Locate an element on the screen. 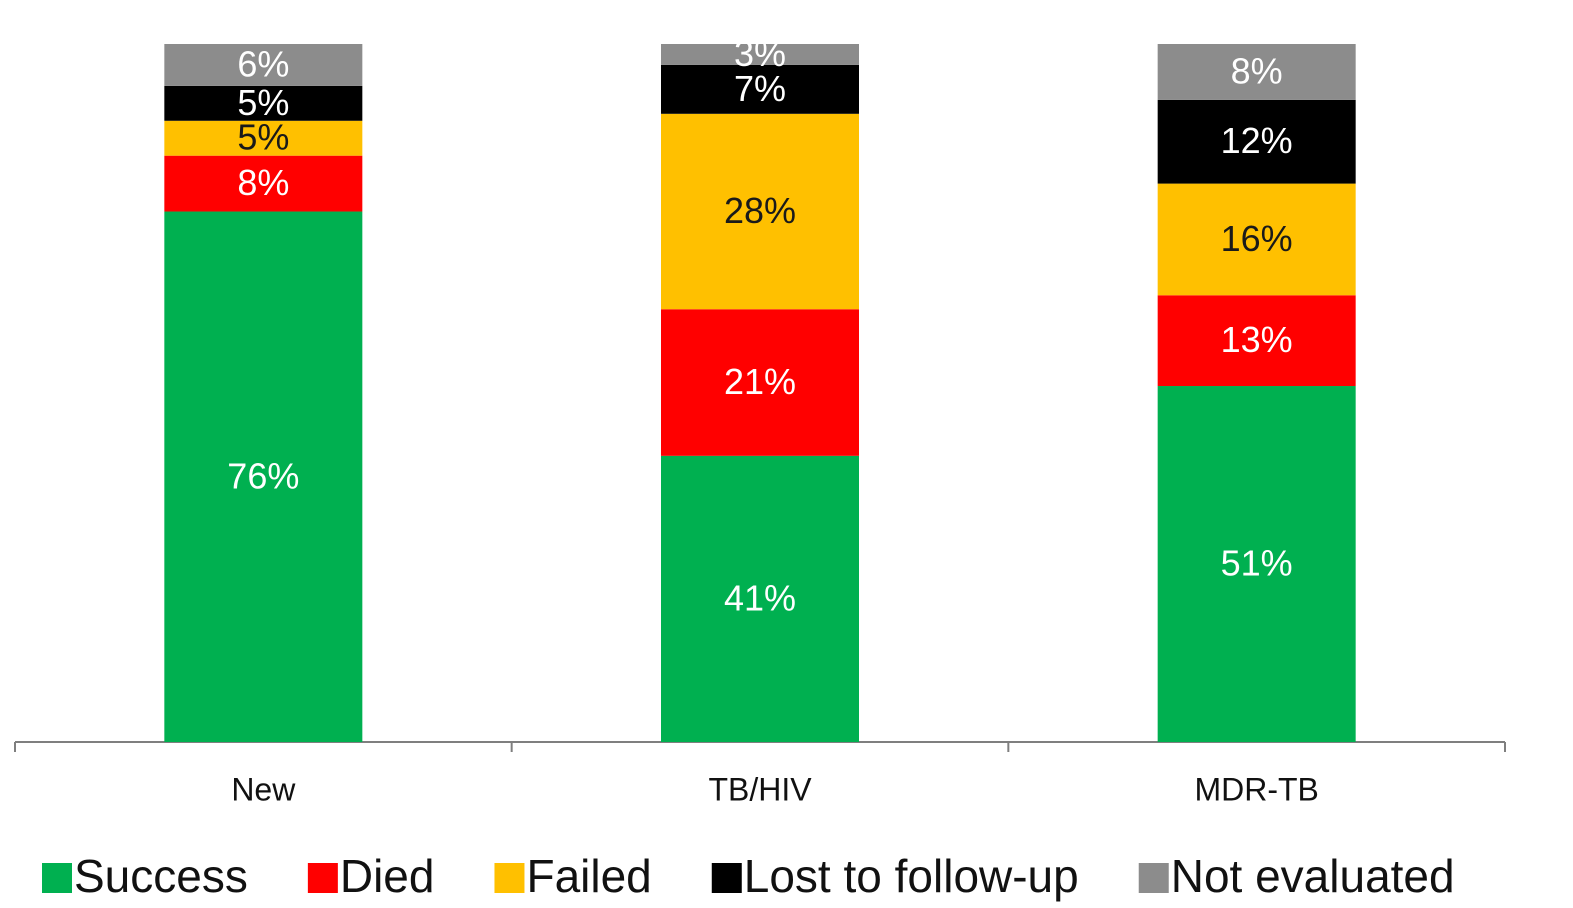 The height and width of the screenshot is (908, 1573). value-label: 7% is located at coordinates (760, 88).